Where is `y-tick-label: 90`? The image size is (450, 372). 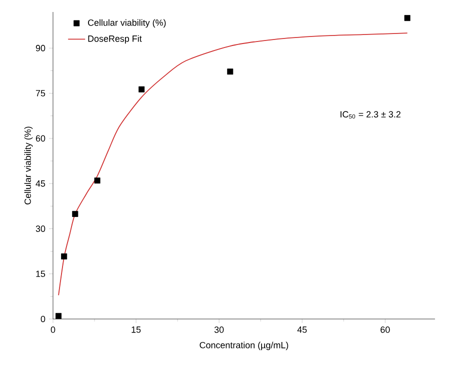
y-tick-label: 90 is located at coordinates (41, 48).